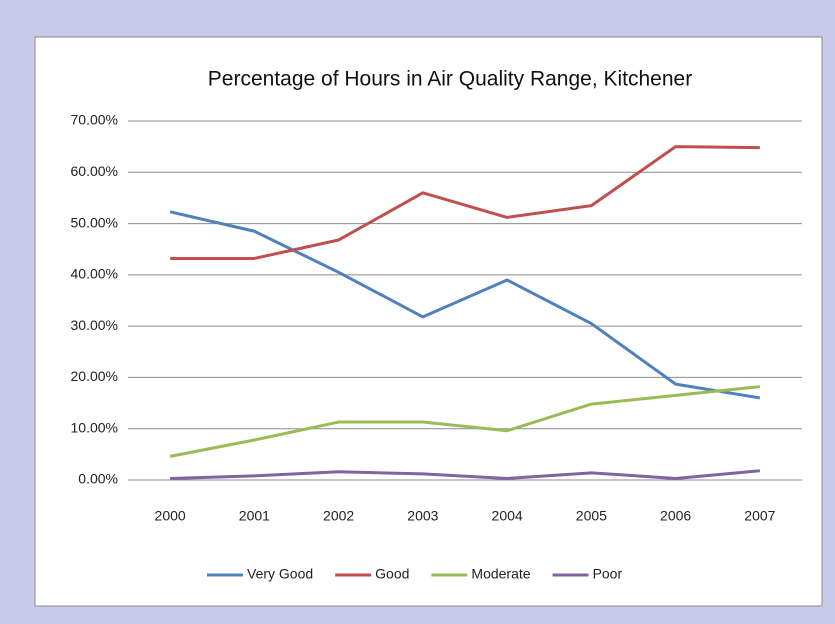 This screenshot has height=624, width=835. I want to click on x-tick-label: 2004, so click(507, 516).